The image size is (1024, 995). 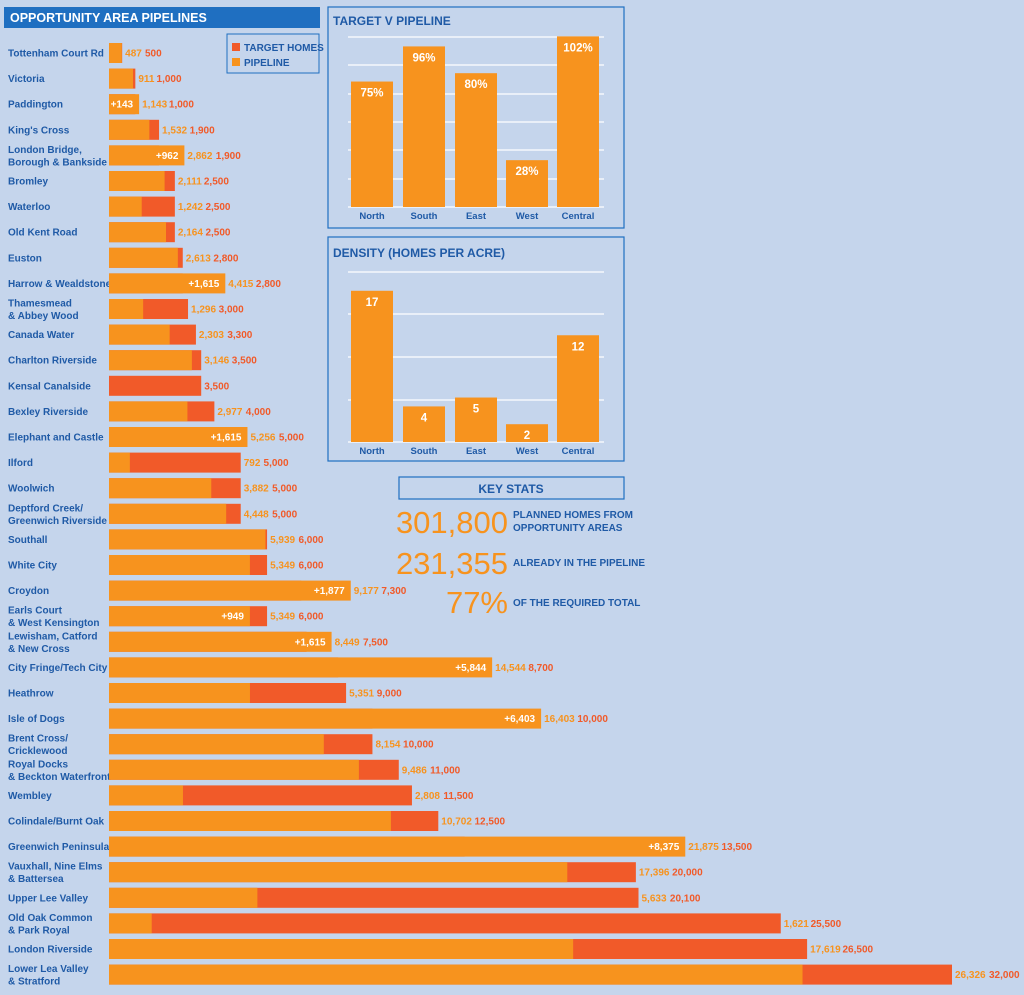 What do you see at coordinates (36, 719) in the screenshot?
I see `category-label-line: Isle of Dogs` at bounding box center [36, 719].